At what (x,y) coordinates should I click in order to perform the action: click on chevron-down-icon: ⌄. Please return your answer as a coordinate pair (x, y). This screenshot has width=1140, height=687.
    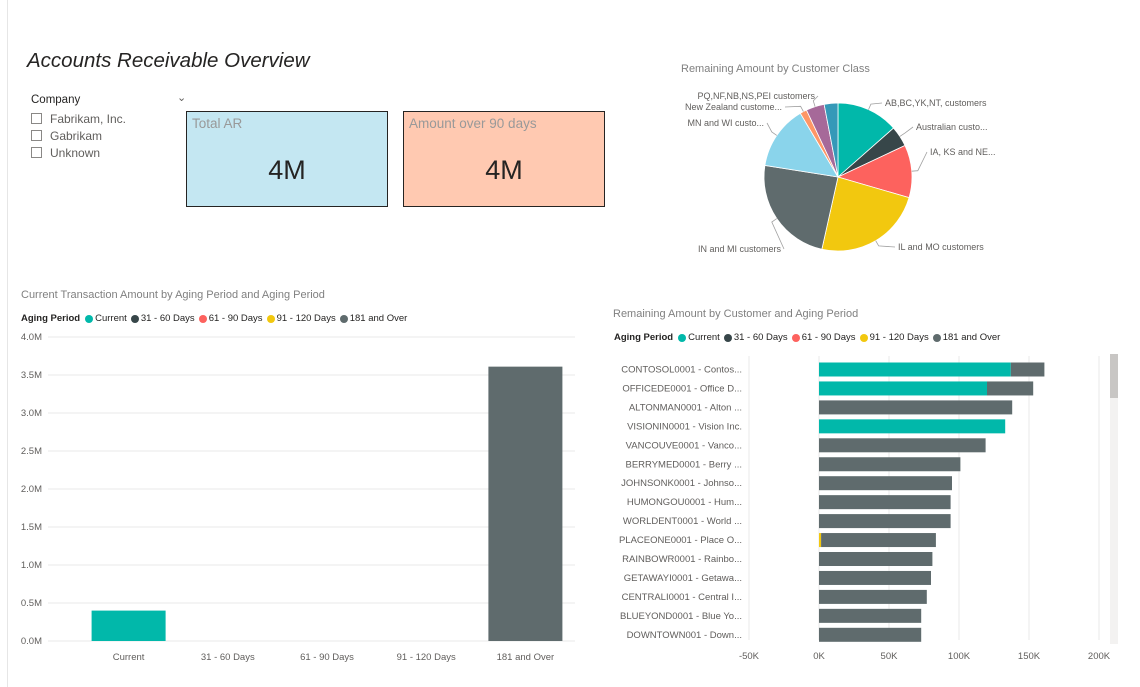
    Looking at the image, I should click on (182, 98).